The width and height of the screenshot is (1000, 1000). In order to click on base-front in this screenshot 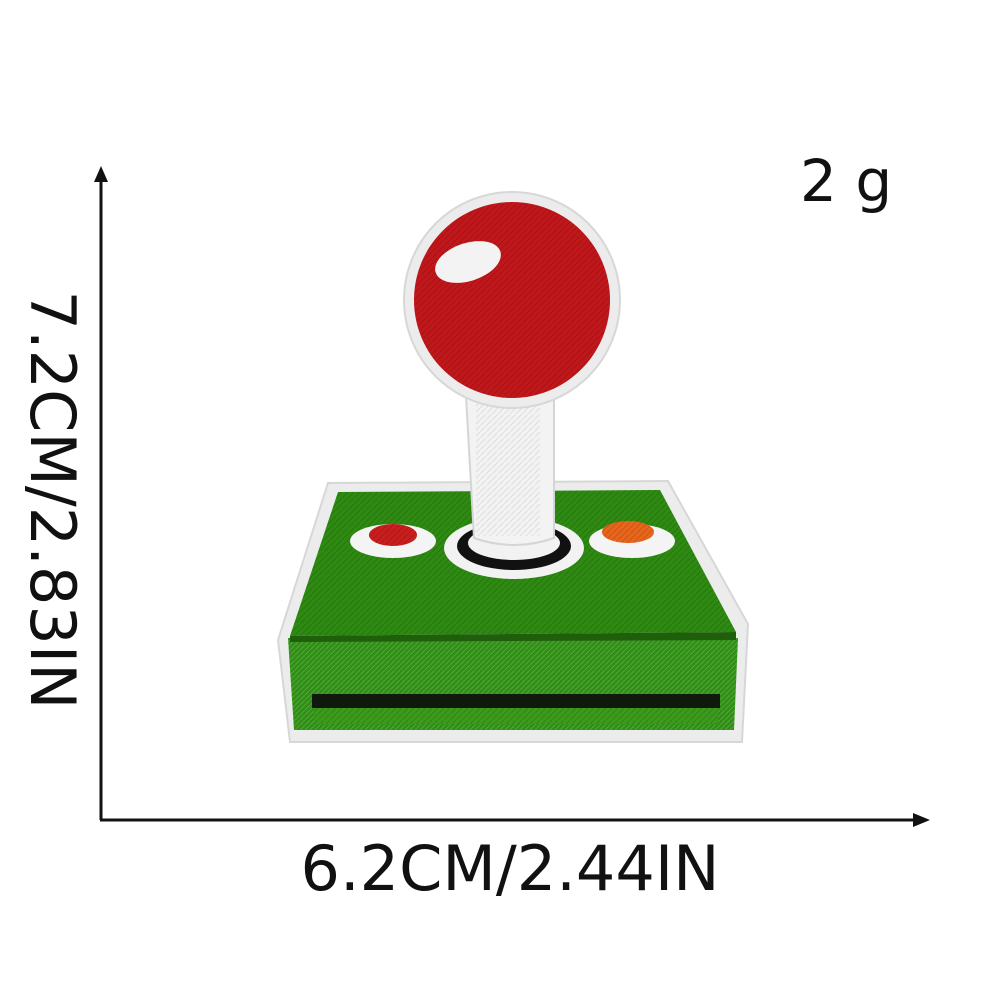, I will do `click(513, 684)`.